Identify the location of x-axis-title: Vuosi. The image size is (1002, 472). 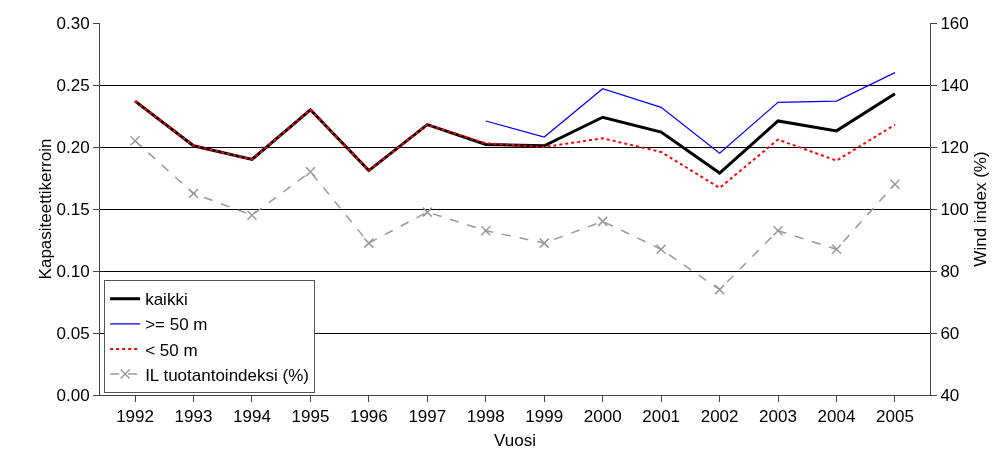
(515, 440).